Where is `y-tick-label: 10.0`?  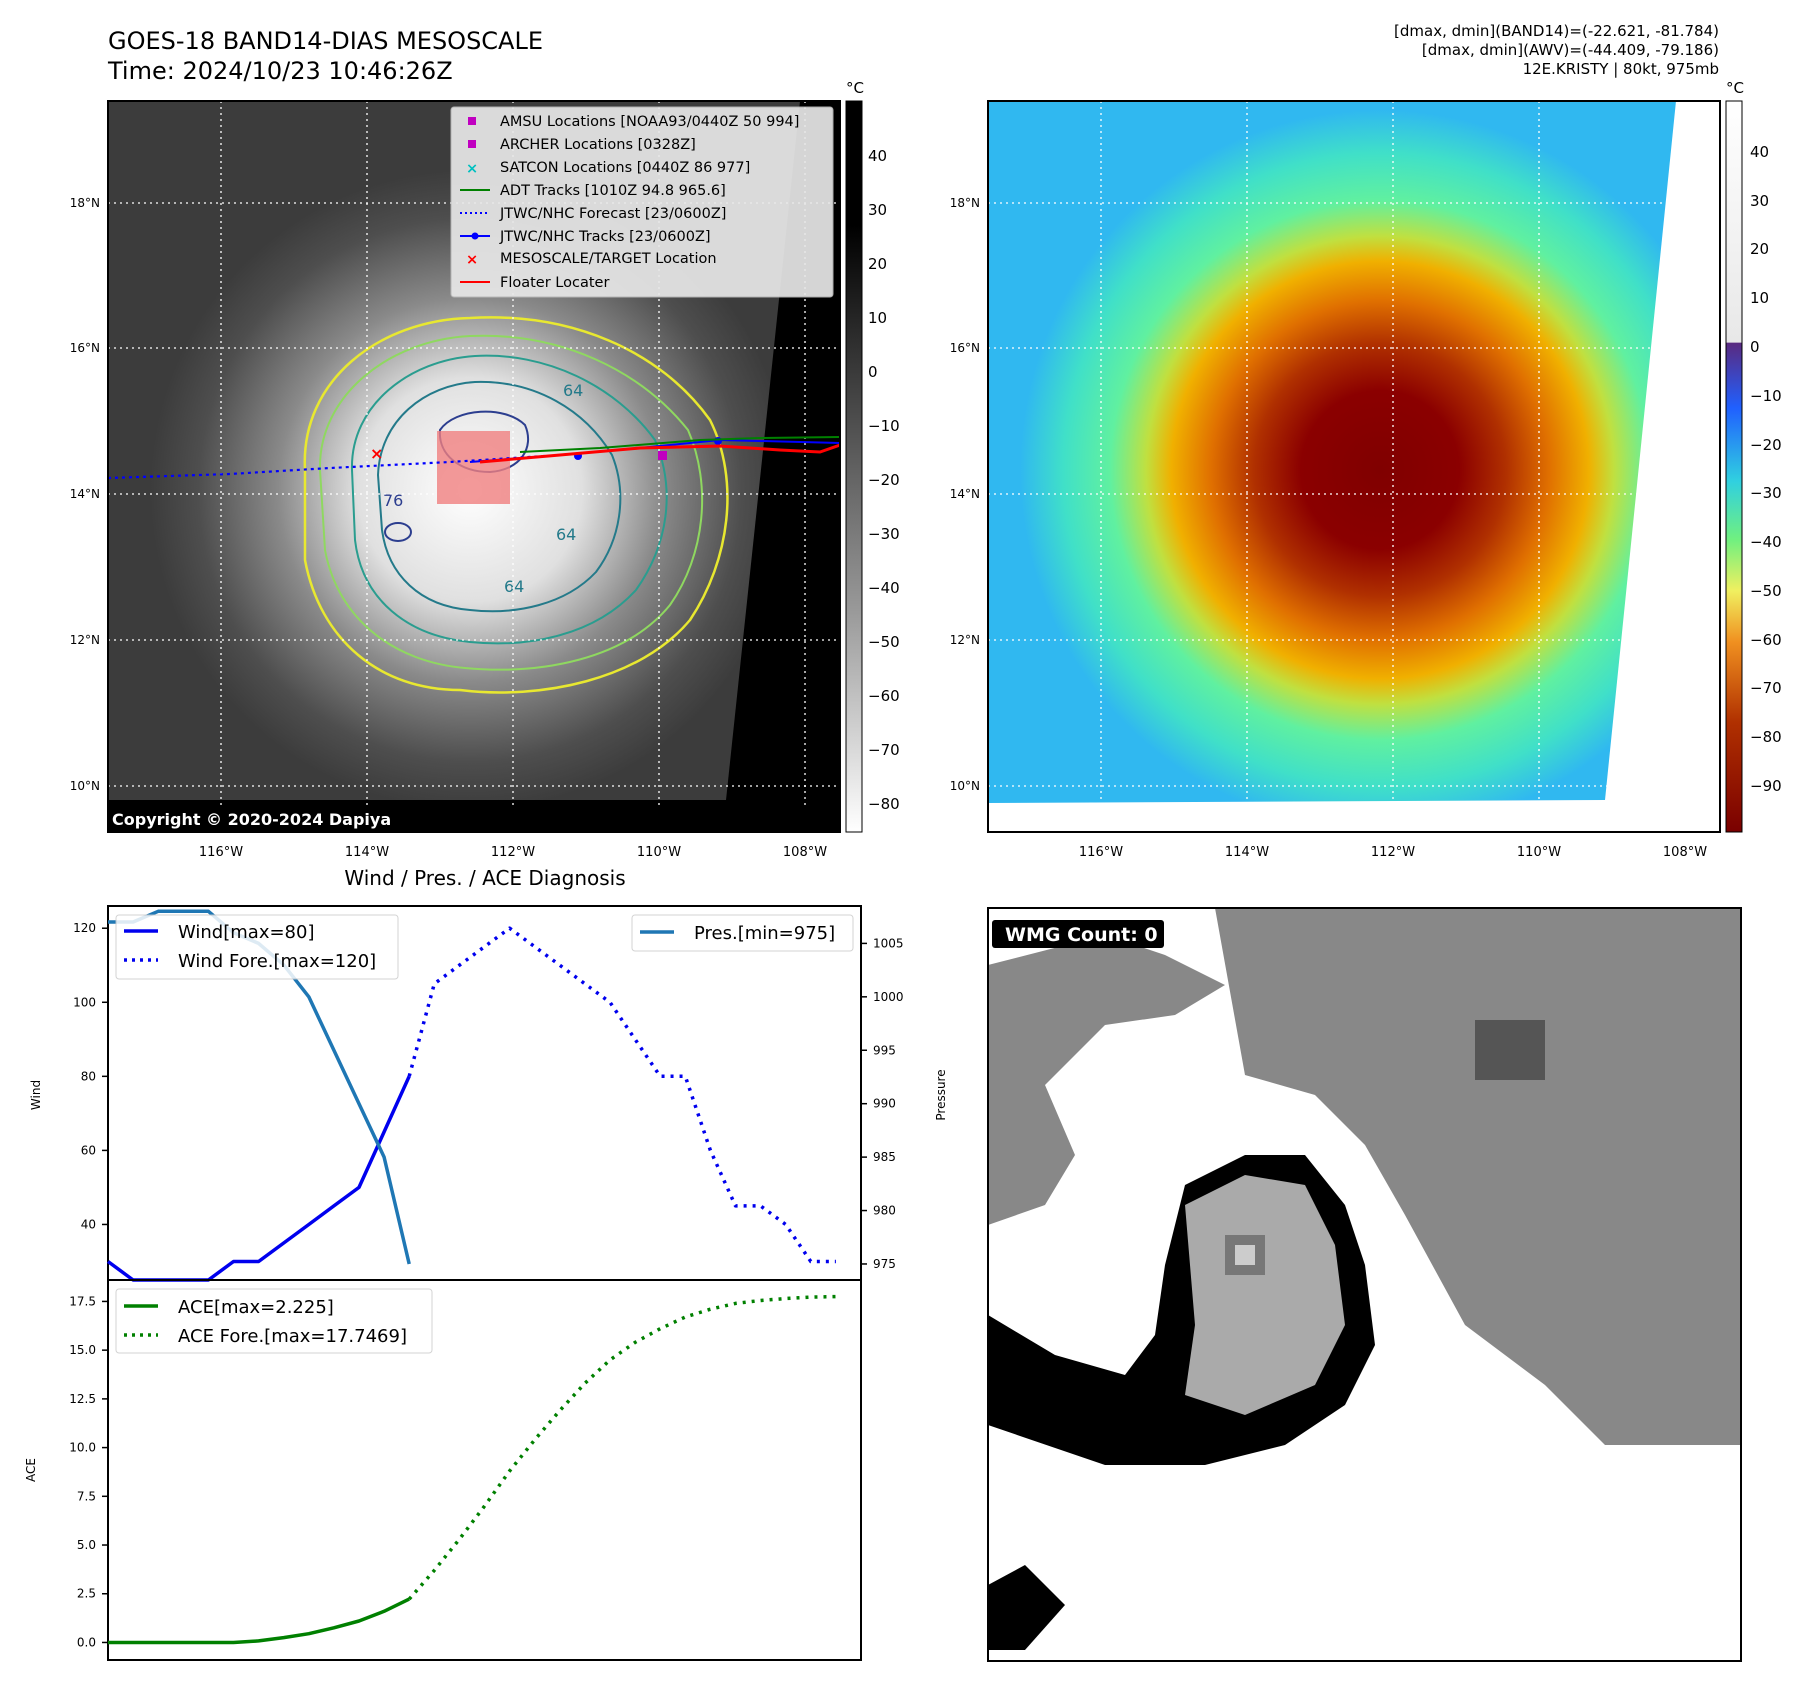 y-tick-label: 10.0 is located at coordinates (82, 1448).